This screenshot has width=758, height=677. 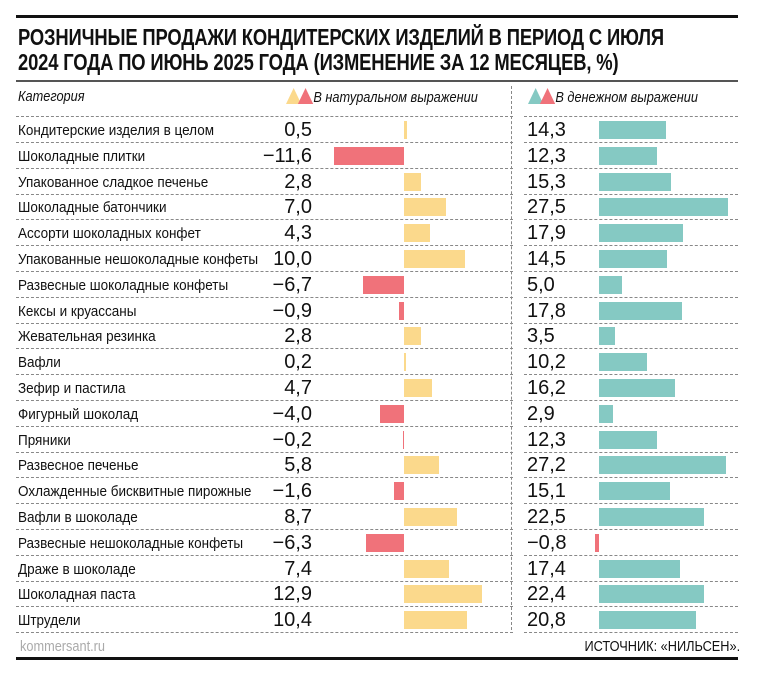 What do you see at coordinates (546, 181) in the screenshot?
I see `money-value: 15,3` at bounding box center [546, 181].